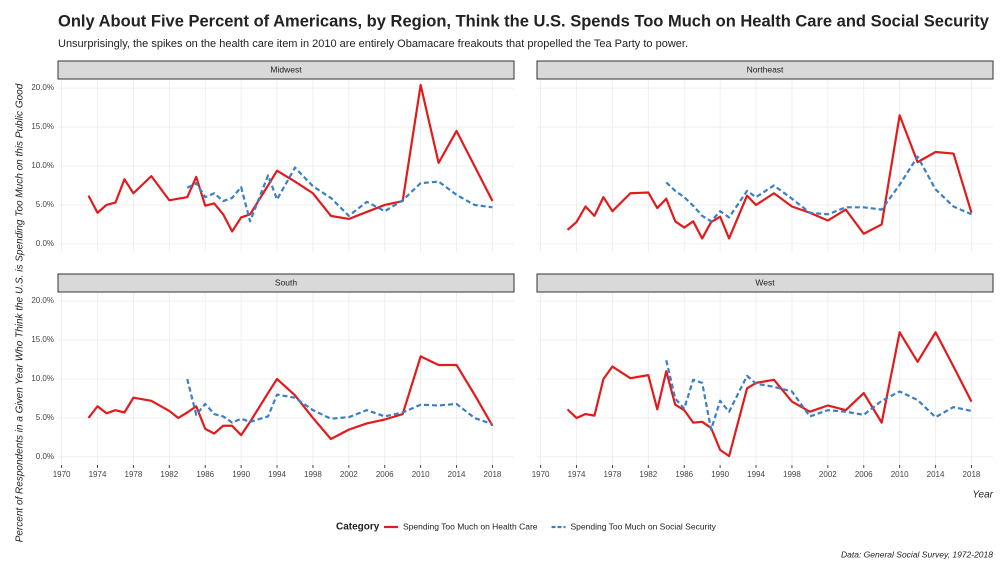 The image size is (1008, 576). I want to click on facet-label: South, so click(286, 282).